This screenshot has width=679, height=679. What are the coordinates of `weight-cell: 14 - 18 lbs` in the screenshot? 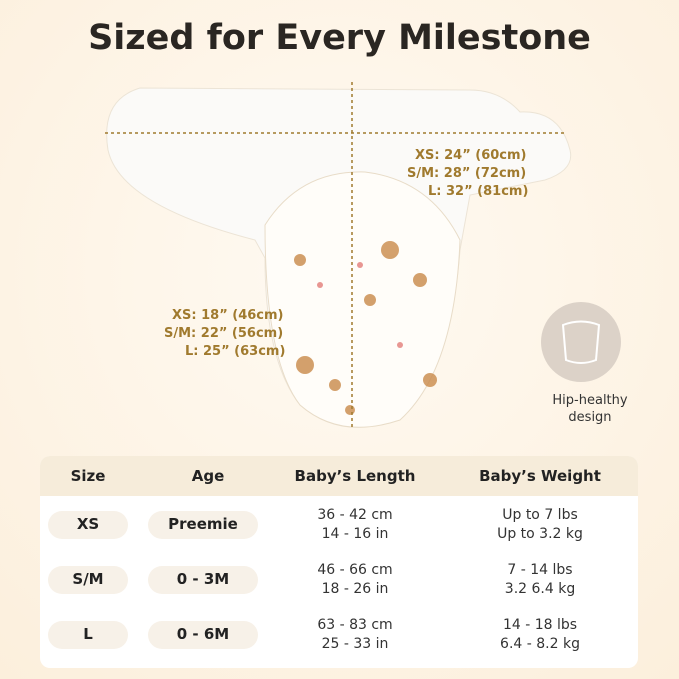 It's located at (540, 625).